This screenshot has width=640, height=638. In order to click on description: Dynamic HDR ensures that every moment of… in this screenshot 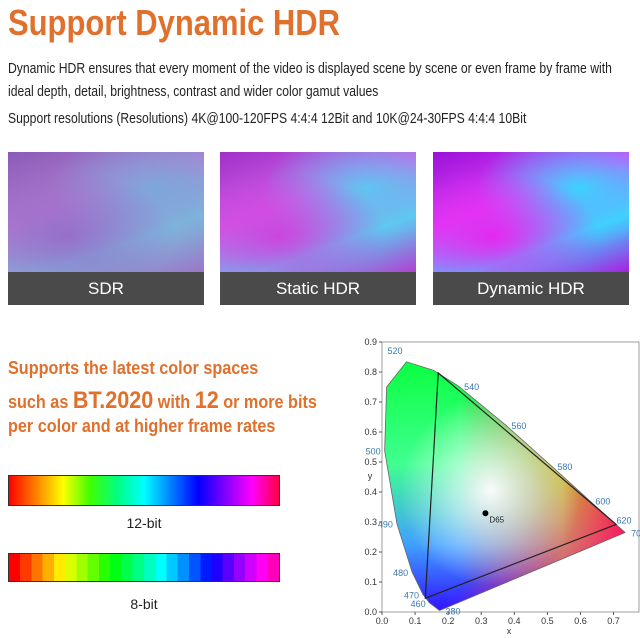, I will do `click(310, 80)`.